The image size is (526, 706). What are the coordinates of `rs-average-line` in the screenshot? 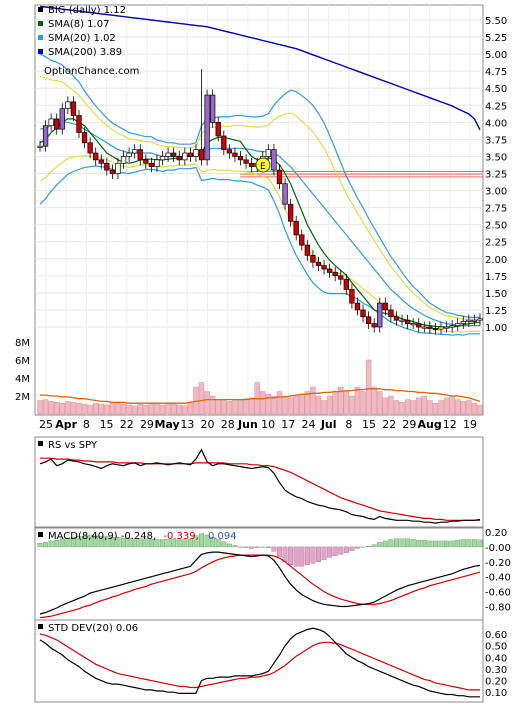 It's located at (260, 489).